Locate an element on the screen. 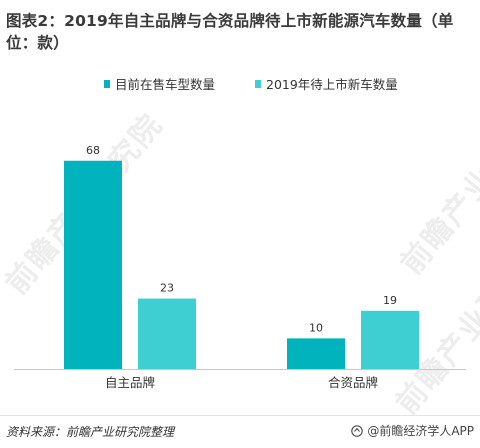 This screenshot has width=480, height=448. data-label-合资品牌-series-0: 10 is located at coordinates (316, 327).